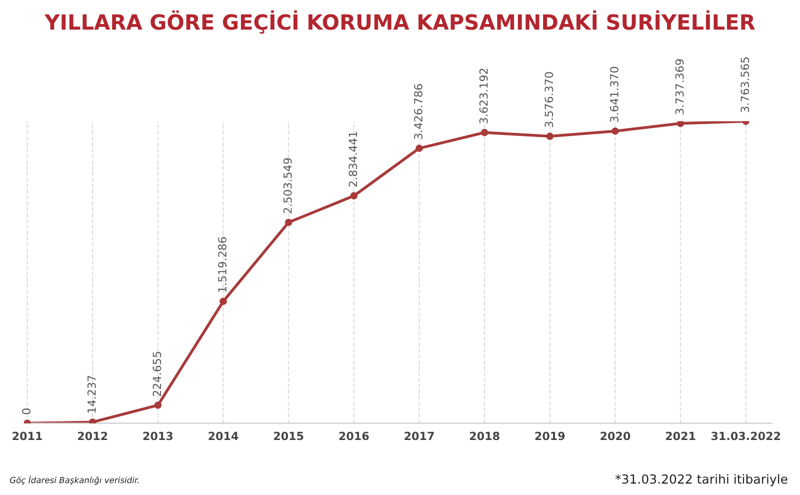  I want to click on x-tick-label: 2018, so click(485, 436).